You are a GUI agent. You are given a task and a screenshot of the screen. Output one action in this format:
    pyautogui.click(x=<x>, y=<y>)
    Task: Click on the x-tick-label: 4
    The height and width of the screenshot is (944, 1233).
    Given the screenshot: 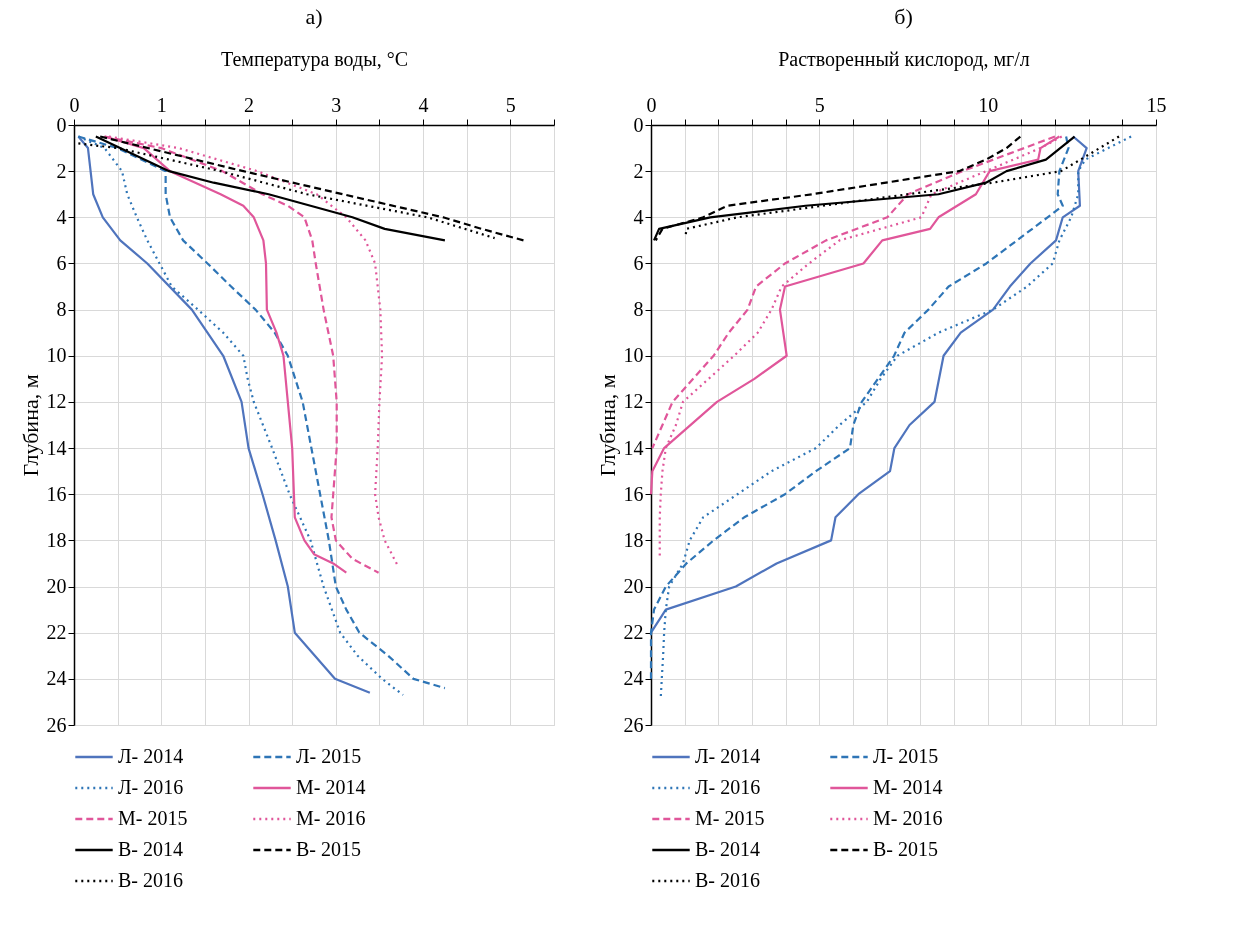 What is the action you would take?
    pyautogui.click(x=423, y=104)
    